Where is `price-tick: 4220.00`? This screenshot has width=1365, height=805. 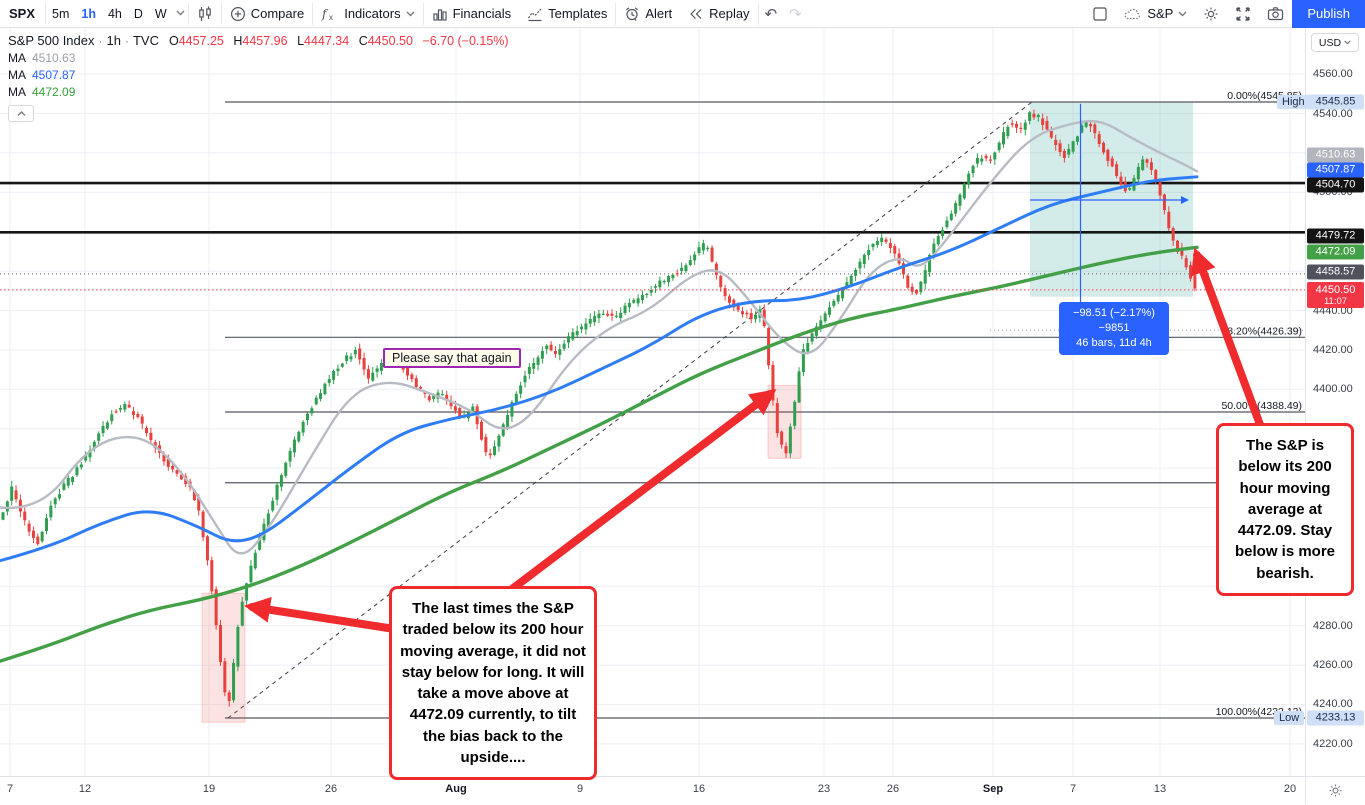 price-tick: 4220.00 is located at coordinates (1333, 743).